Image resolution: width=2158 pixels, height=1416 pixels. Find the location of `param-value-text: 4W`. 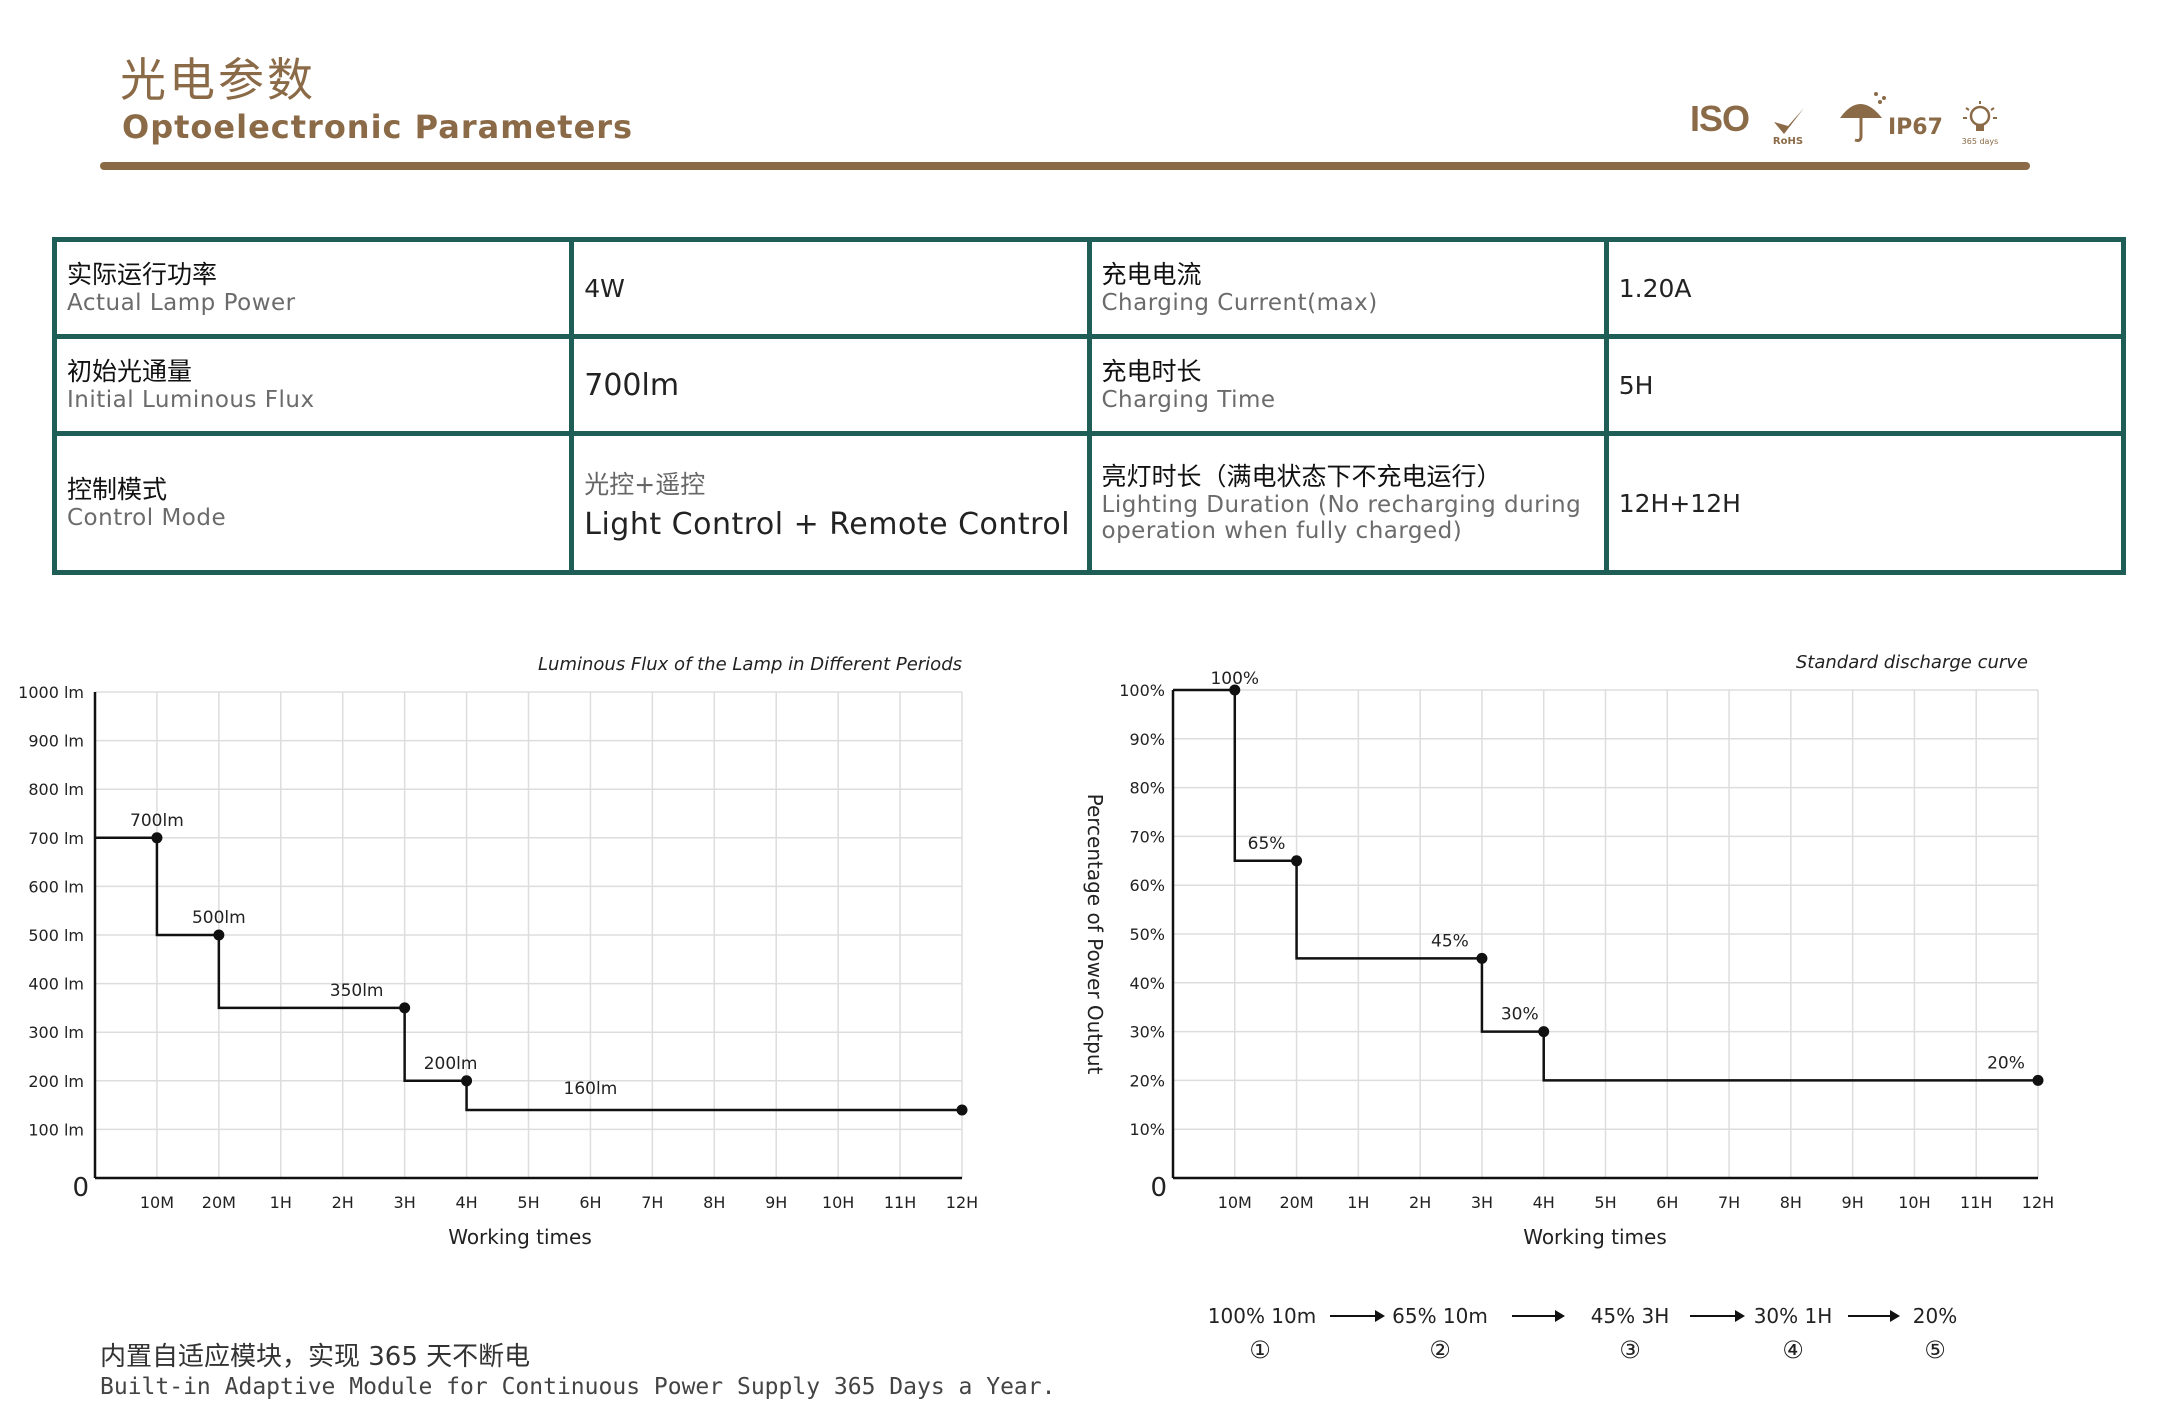

param-value-text: 4W is located at coordinates (604, 288).